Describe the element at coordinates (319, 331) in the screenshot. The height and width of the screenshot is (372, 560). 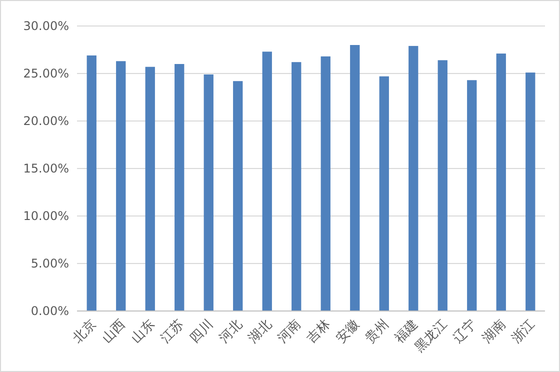
I see `x-tick-label: 吉林` at that location.